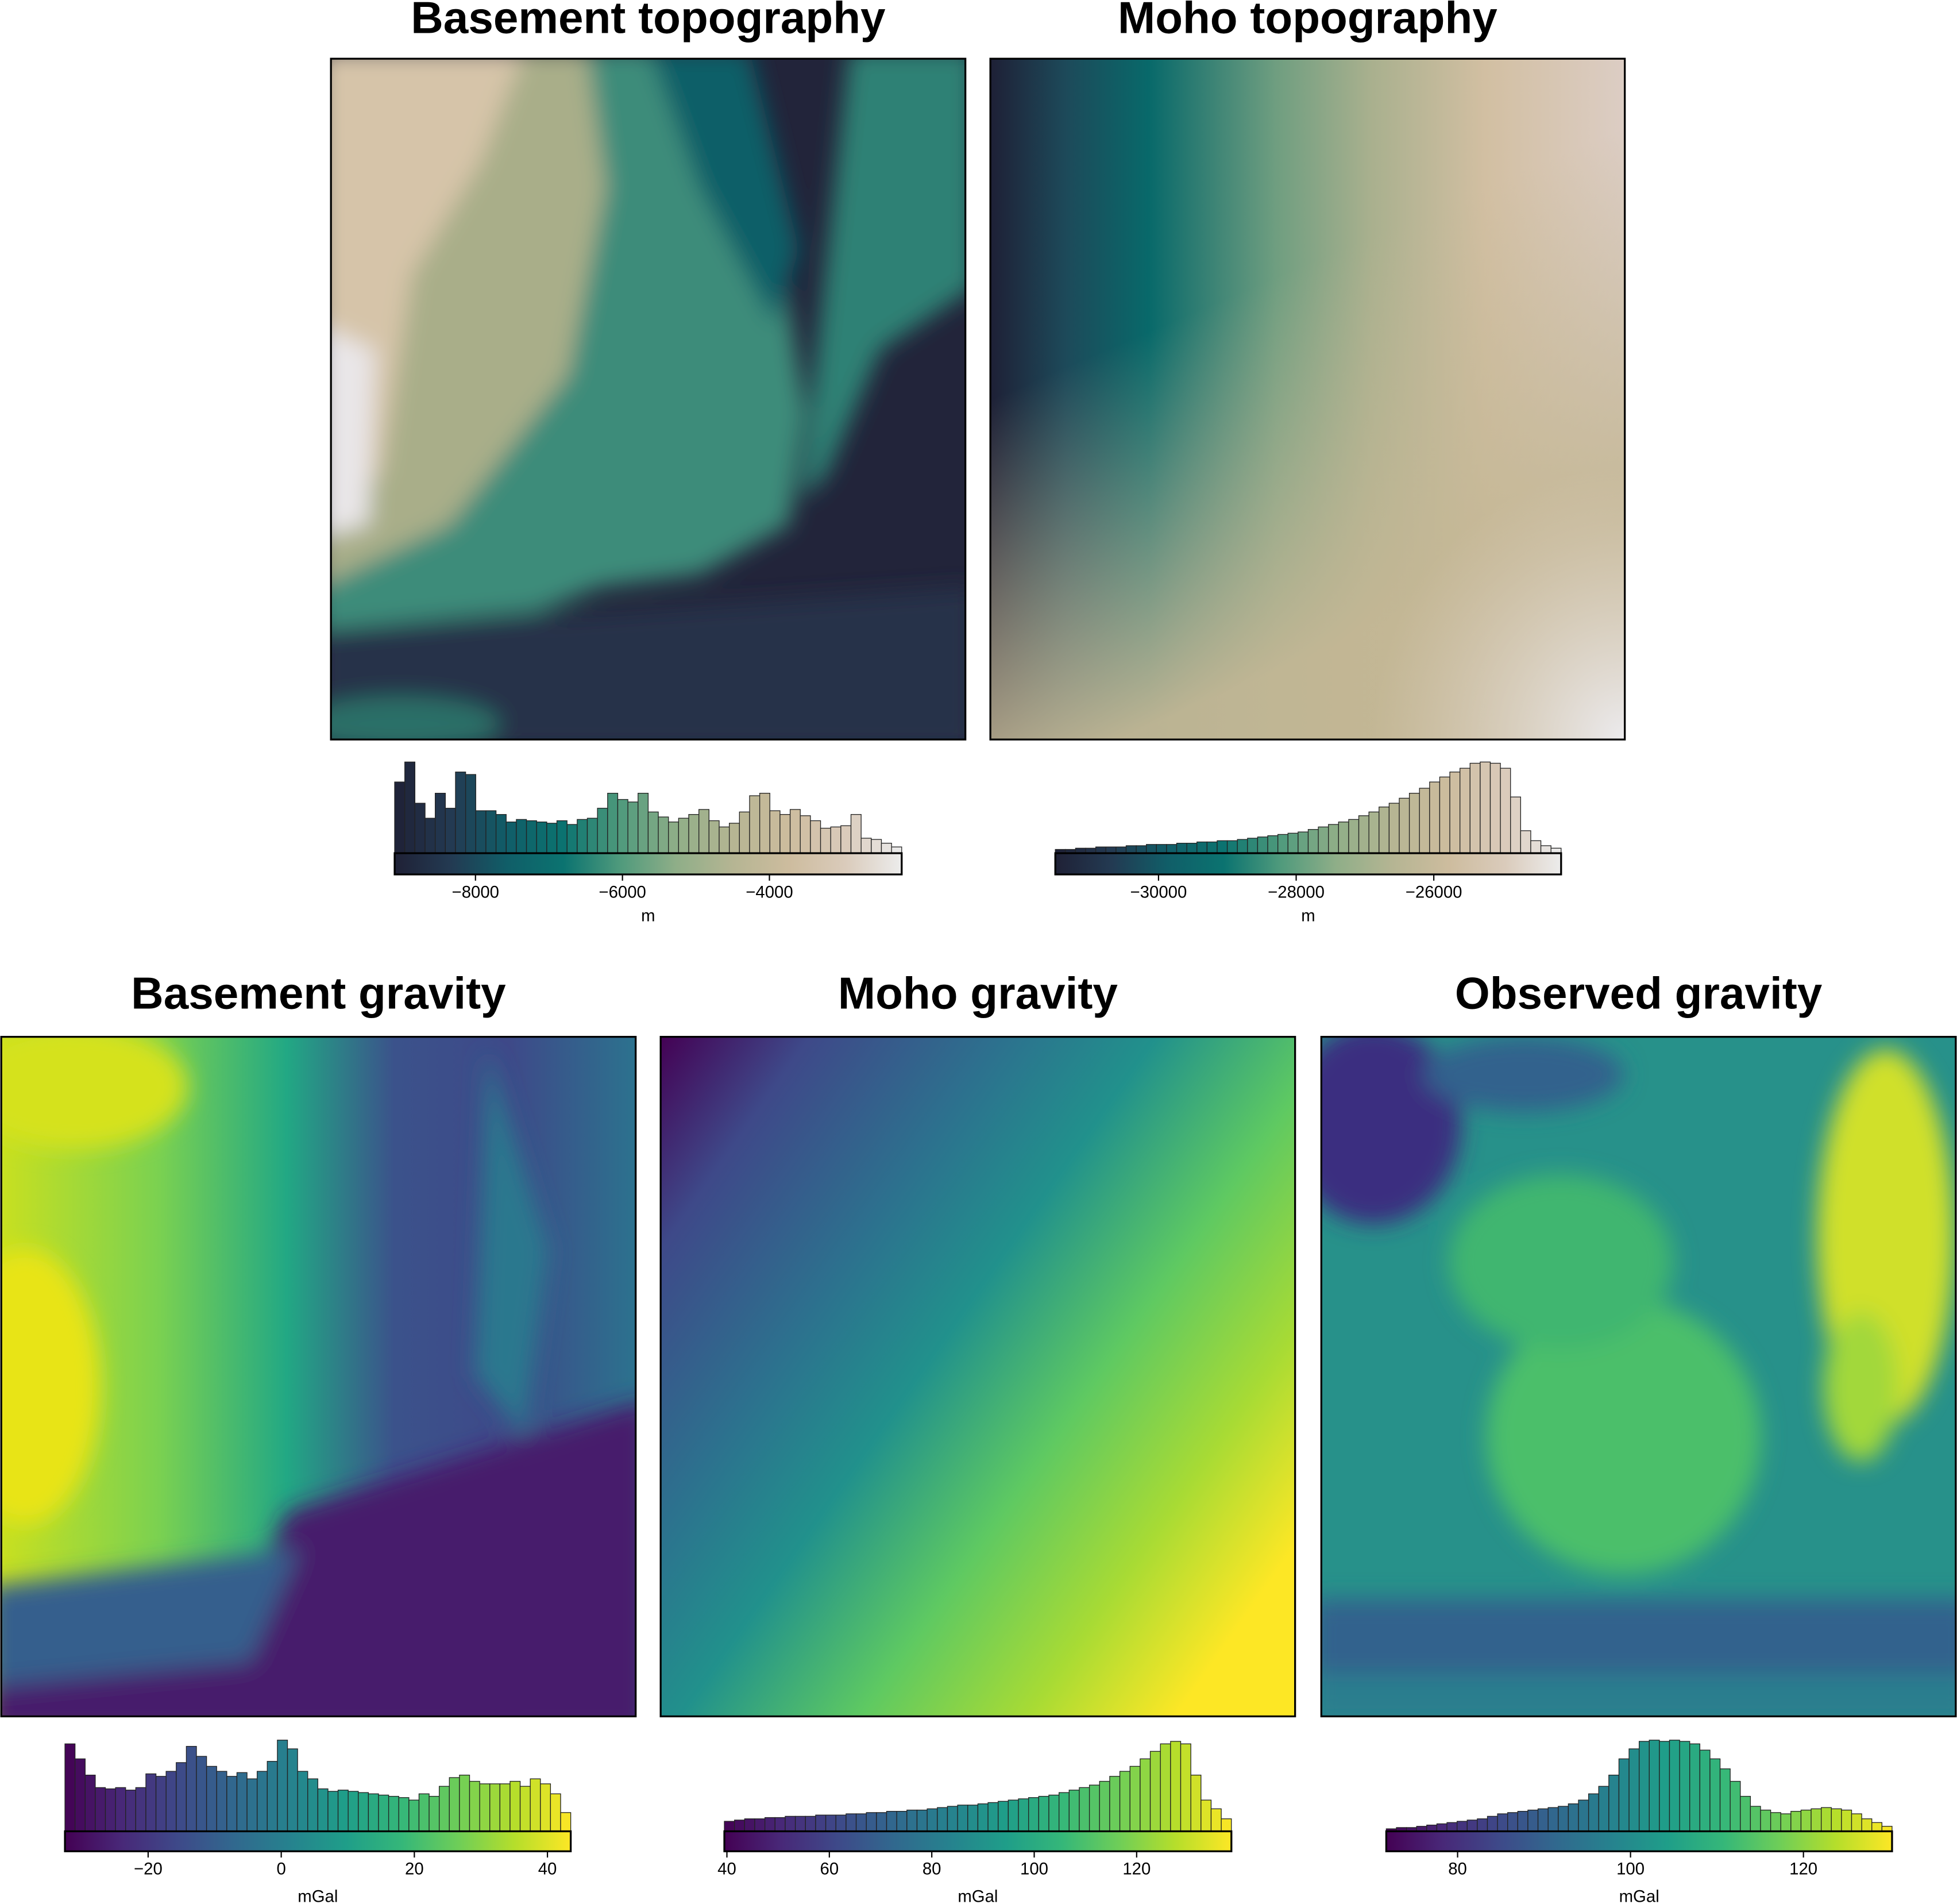 This screenshot has width=1957, height=1904. I want to click on panel-title: Moho topography, so click(1307, 21).